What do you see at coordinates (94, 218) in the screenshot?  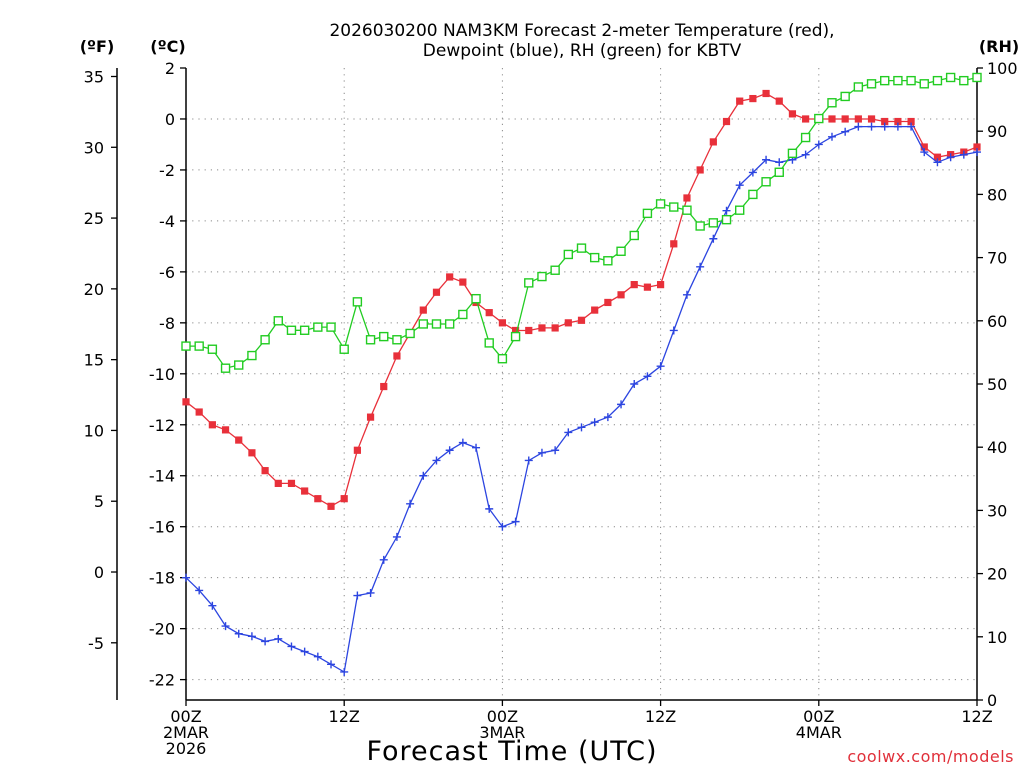 I see `fahrenheit-tick-label: 25` at bounding box center [94, 218].